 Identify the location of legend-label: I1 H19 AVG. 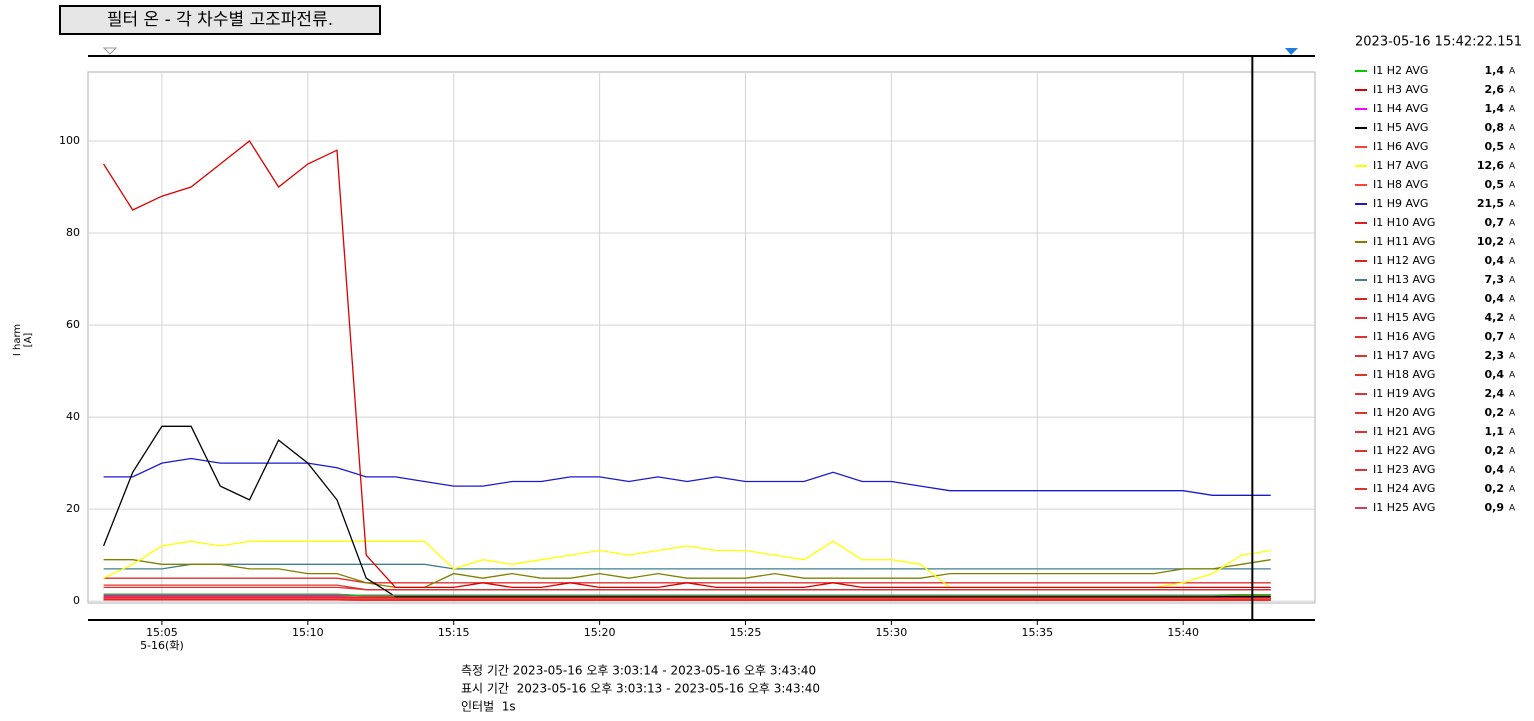
(1404, 393).